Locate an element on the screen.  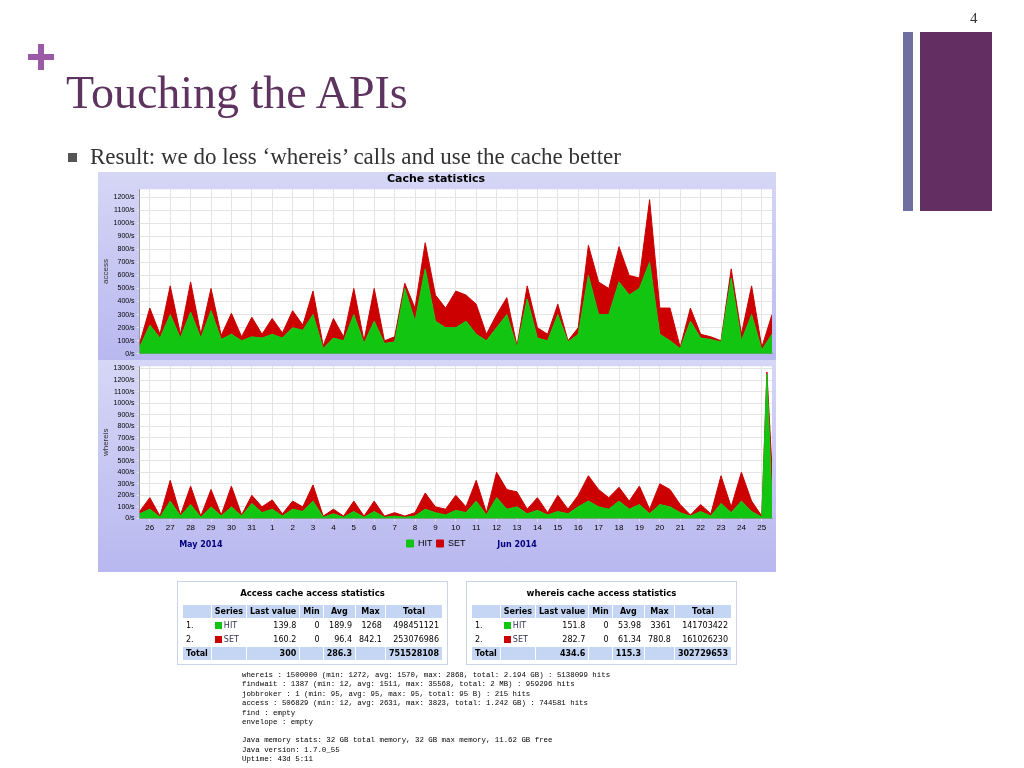
legend-label: SET is located at coordinates (457, 542).